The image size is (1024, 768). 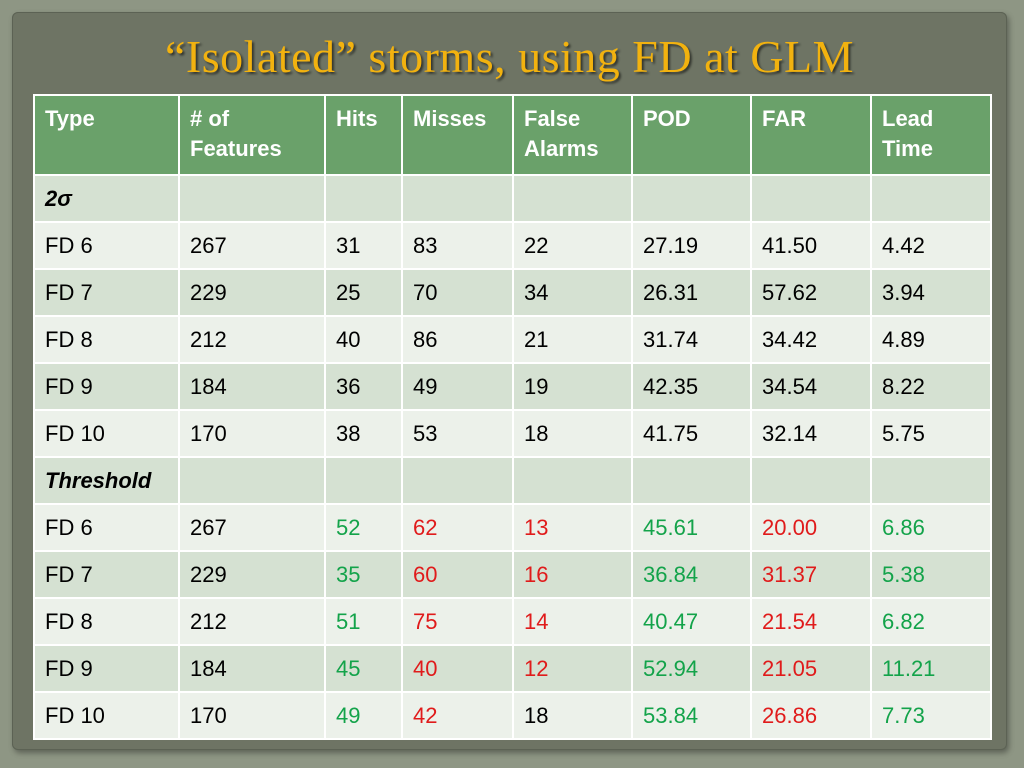 What do you see at coordinates (931, 574) in the screenshot?
I see `table-cell: 5.38` at bounding box center [931, 574].